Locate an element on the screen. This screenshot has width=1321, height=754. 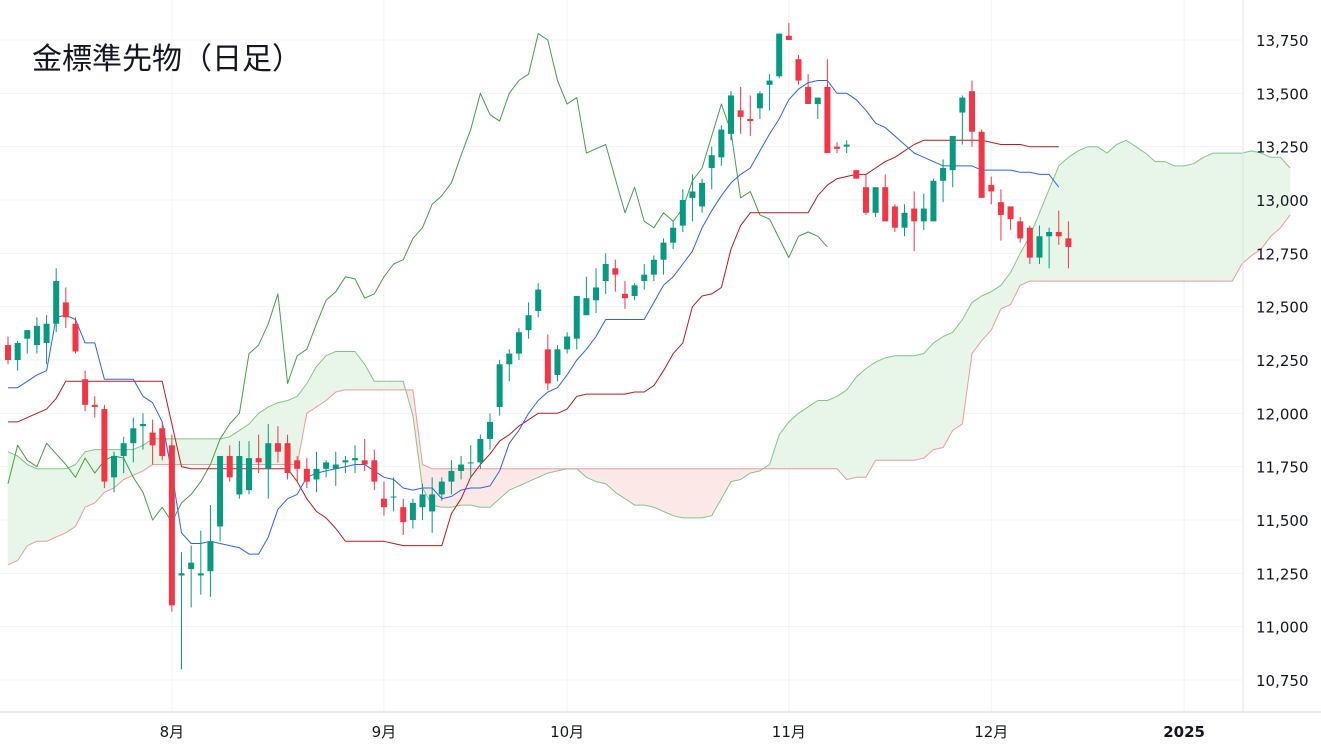
y-tick-label: 12,750 is located at coordinates (1282, 254).